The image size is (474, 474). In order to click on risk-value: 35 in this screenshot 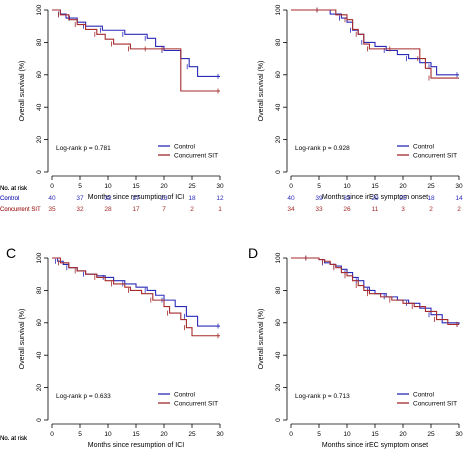, I will do `click(52, 209)`.